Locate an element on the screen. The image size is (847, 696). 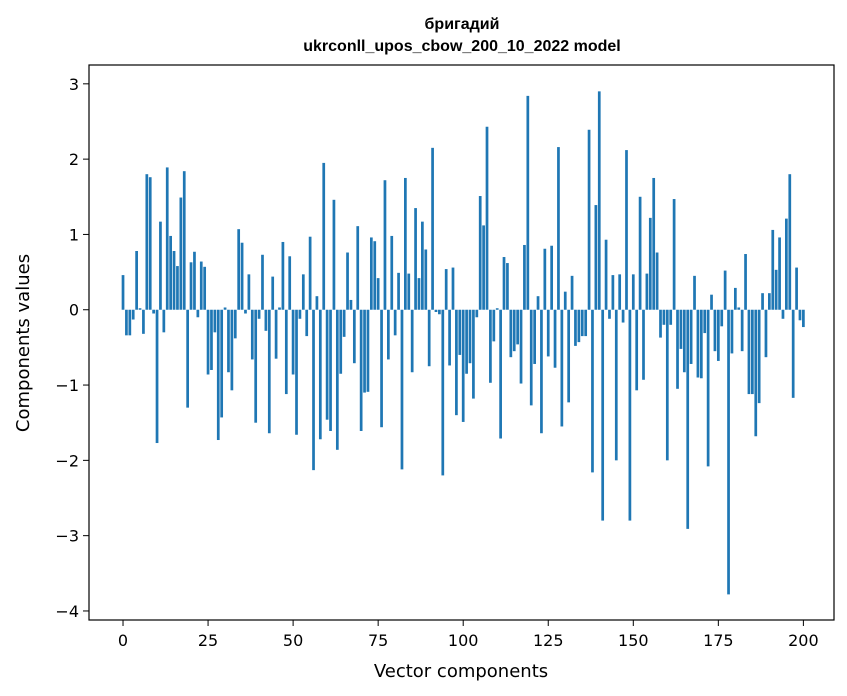
x-tick-label: 100 is located at coordinates (463, 640).